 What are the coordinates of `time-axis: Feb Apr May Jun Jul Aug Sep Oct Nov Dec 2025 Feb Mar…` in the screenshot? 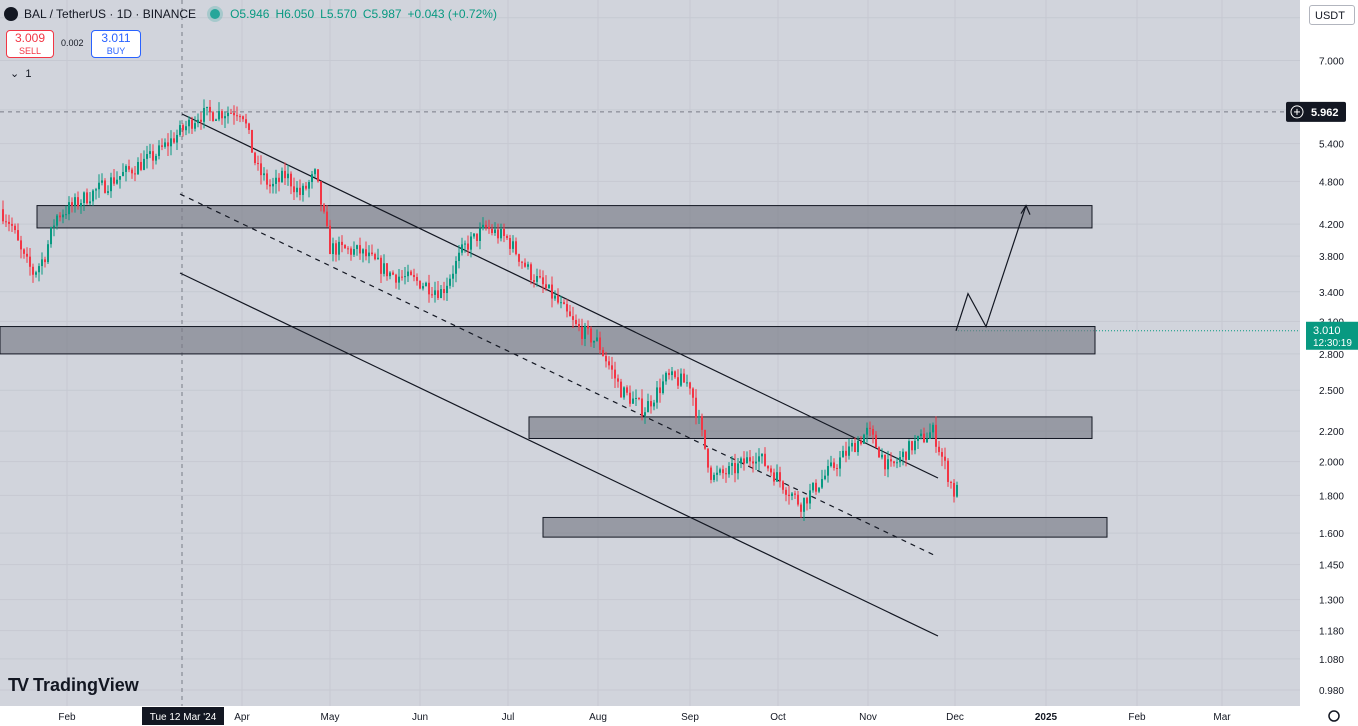 It's located at (679, 716).